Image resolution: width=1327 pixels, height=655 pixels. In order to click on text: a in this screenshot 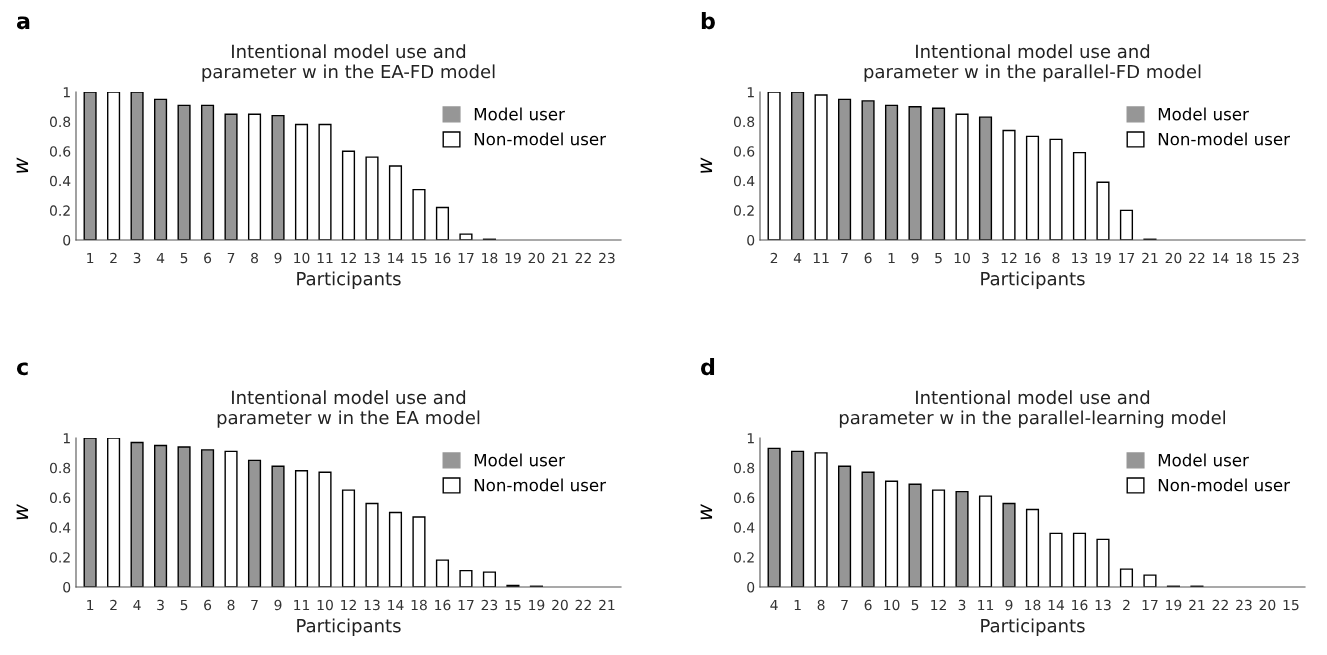, I will do `click(23, 23)`.